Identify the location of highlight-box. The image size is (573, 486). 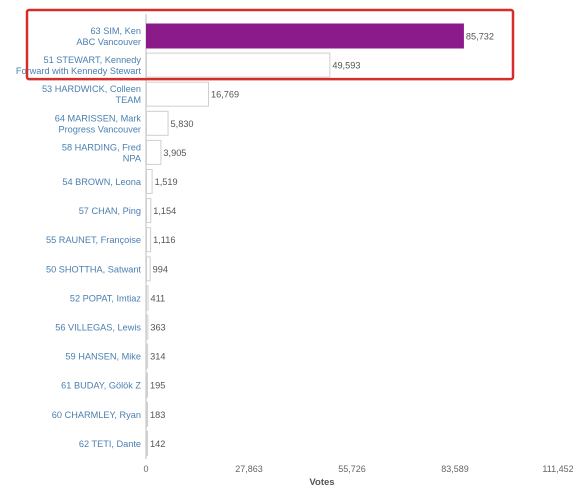
(270, 44).